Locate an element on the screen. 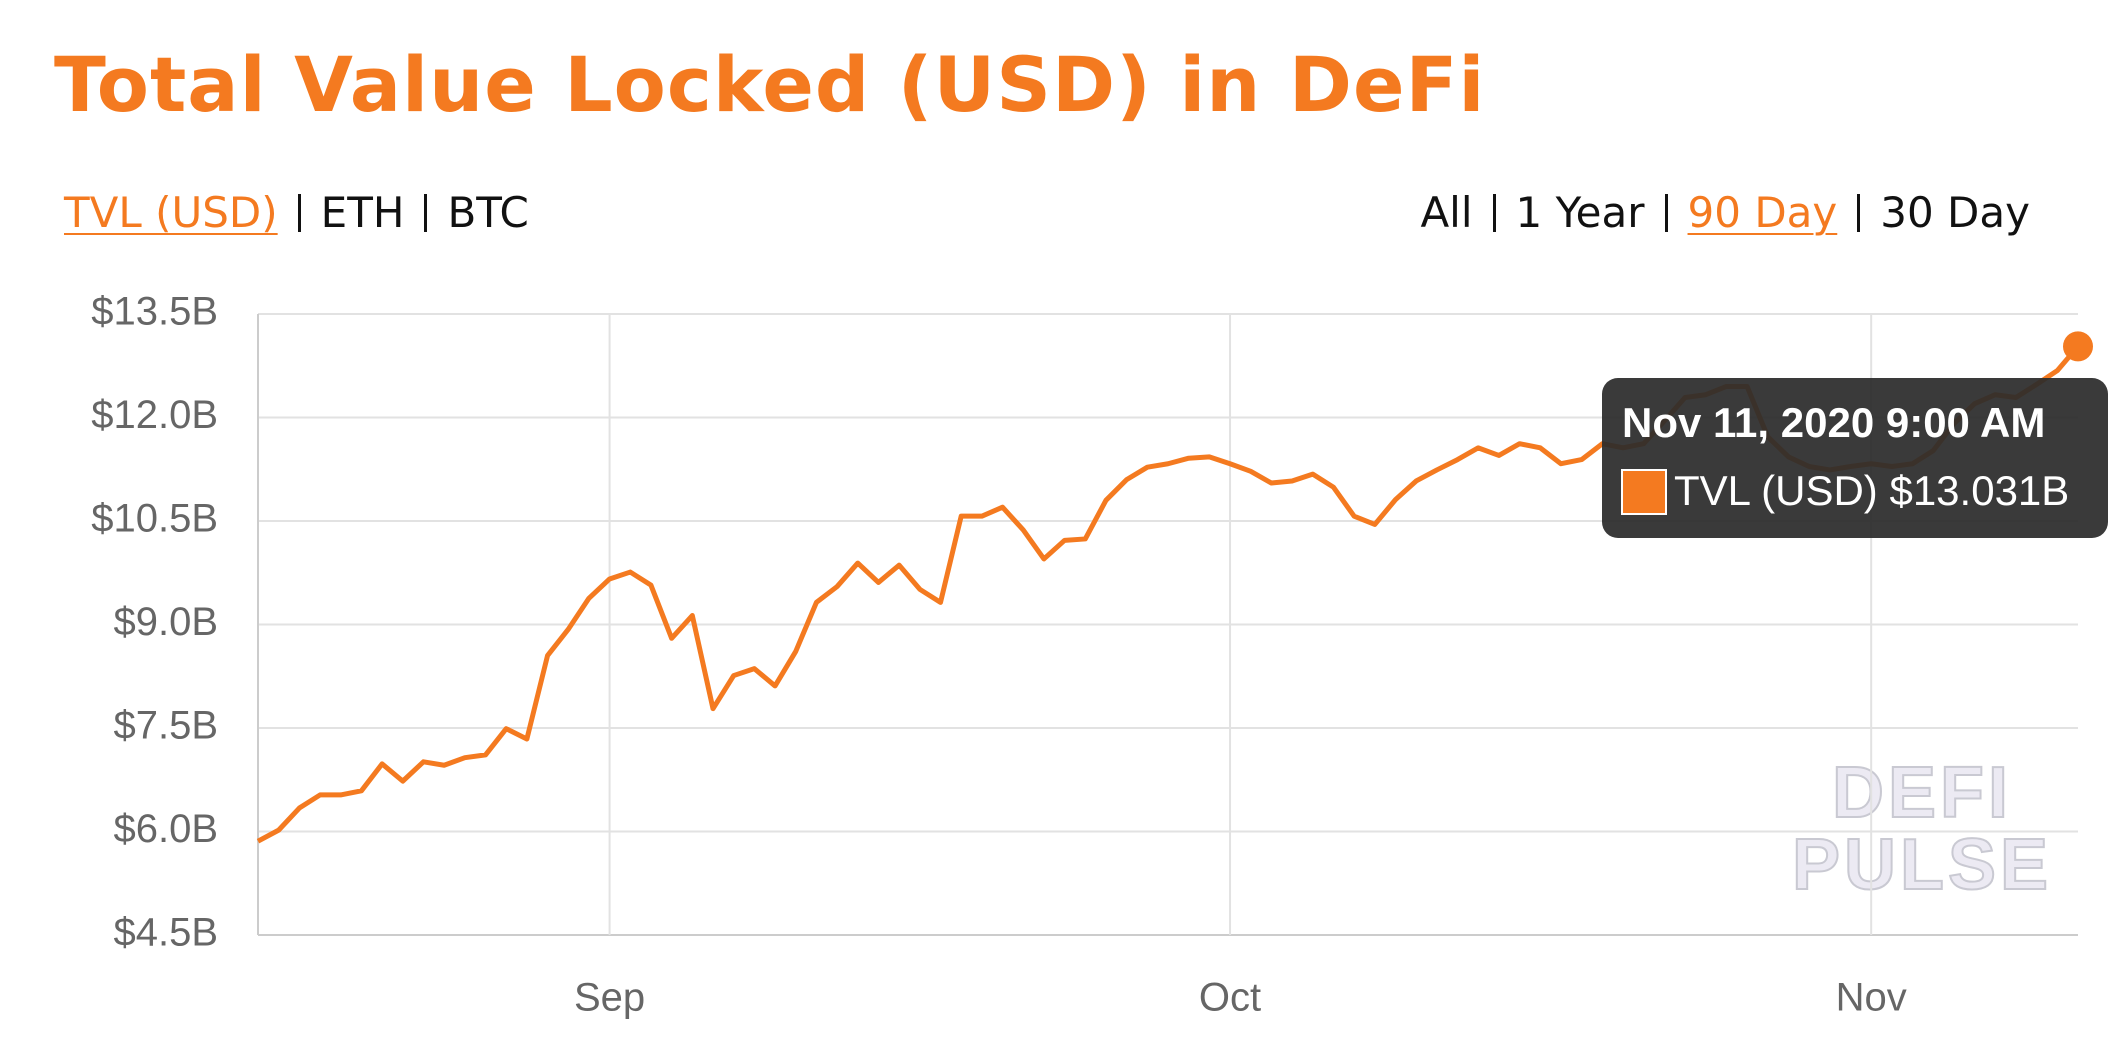 The height and width of the screenshot is (1060, 2118). x-tick-label: Oct is located at coordinates (1230, 998).